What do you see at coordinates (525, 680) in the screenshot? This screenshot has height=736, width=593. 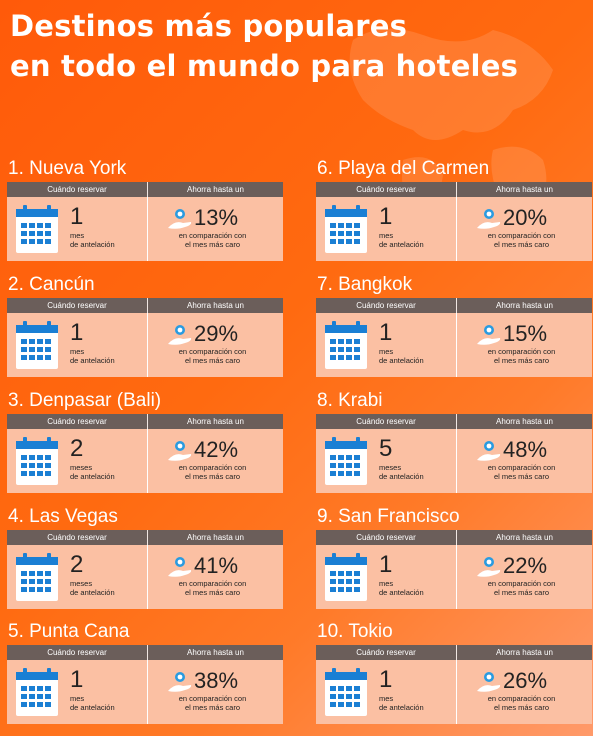 I see `saving-percentage: 26%` at bounding box center [525, 680].